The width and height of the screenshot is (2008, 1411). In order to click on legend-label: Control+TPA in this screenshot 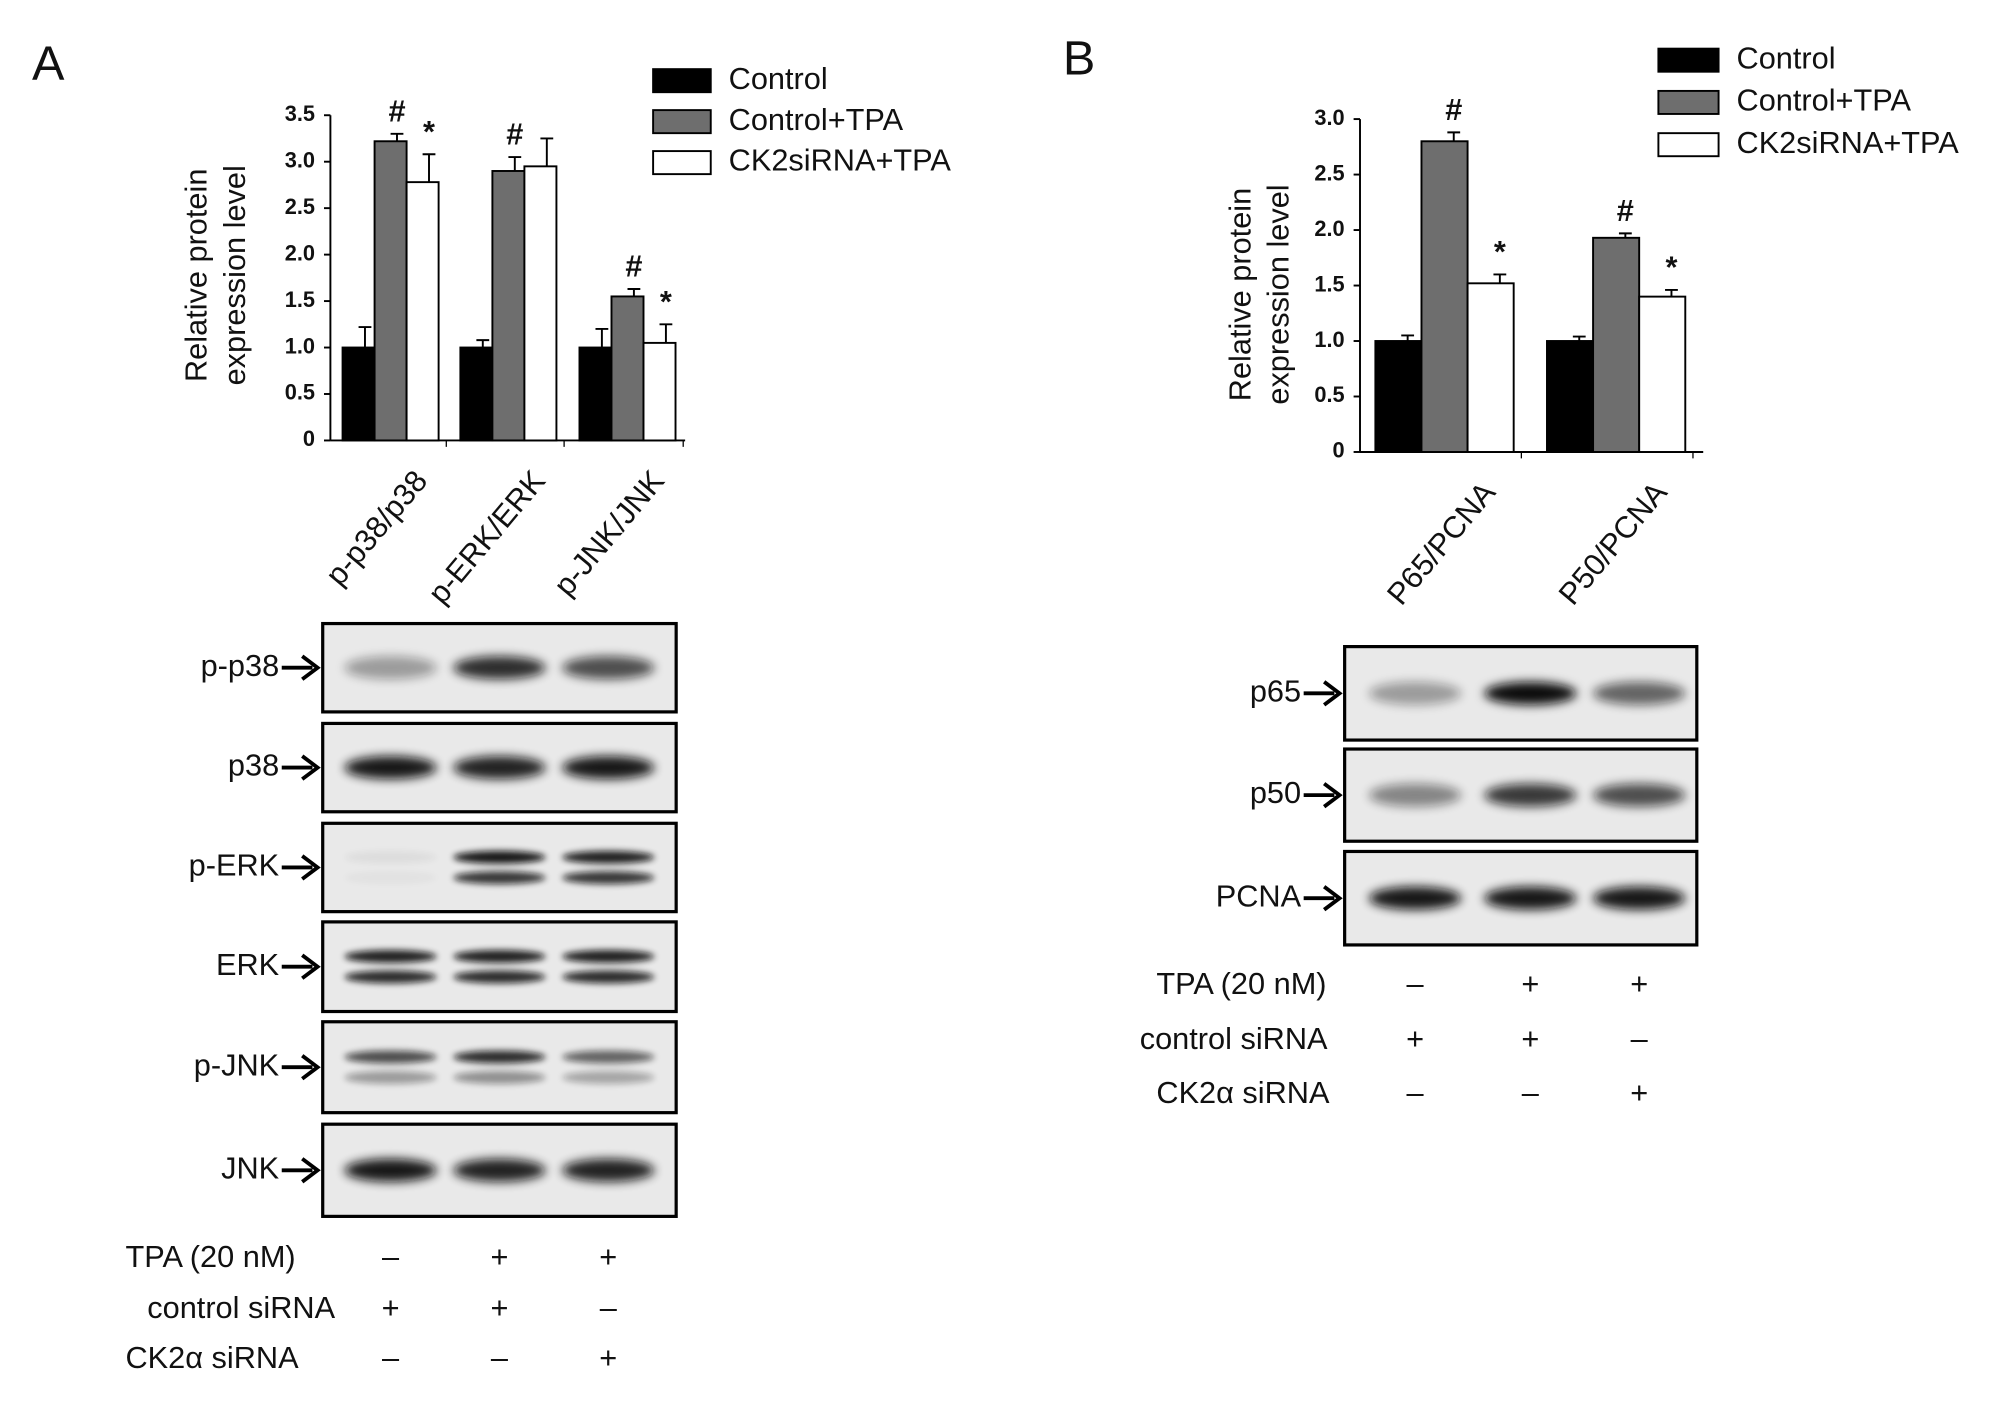, I will do `click(1824, 100)`.